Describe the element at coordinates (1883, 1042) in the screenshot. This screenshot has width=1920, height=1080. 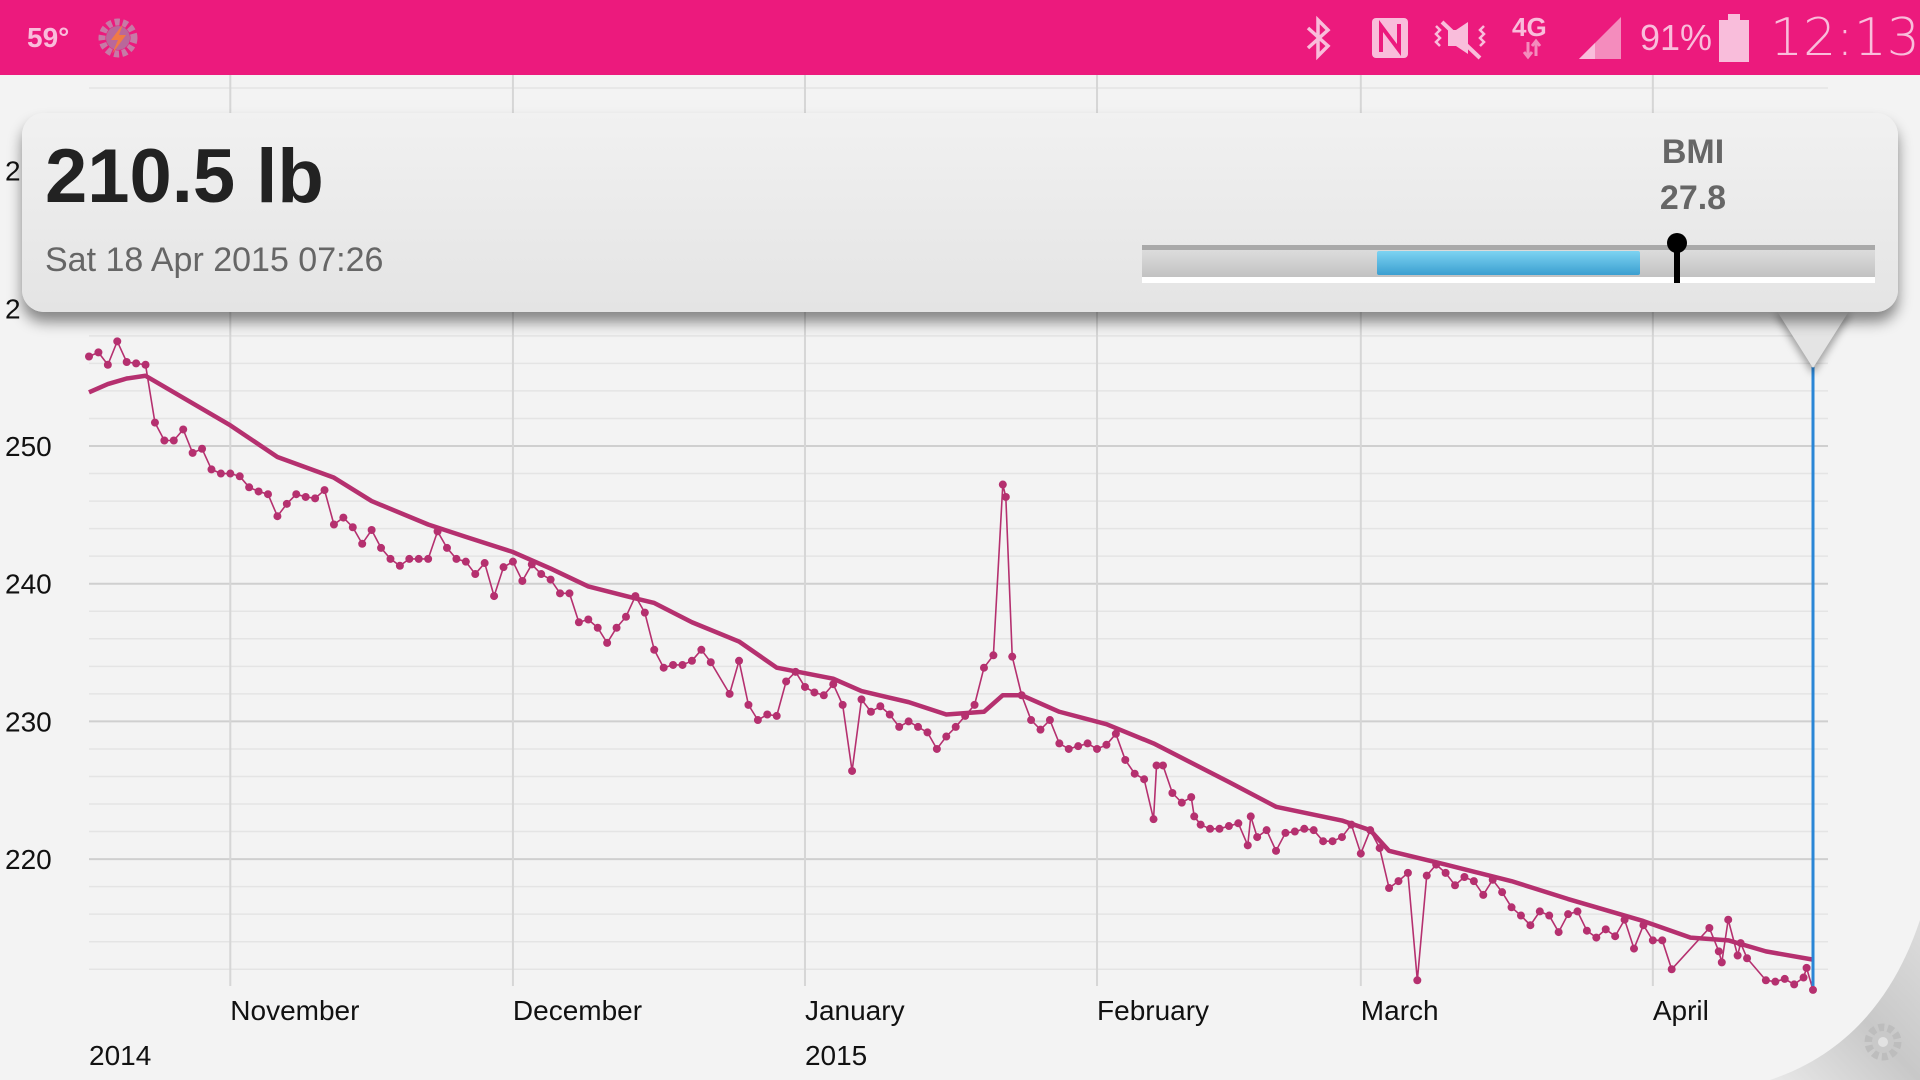
I see `gear-icon` at that location.